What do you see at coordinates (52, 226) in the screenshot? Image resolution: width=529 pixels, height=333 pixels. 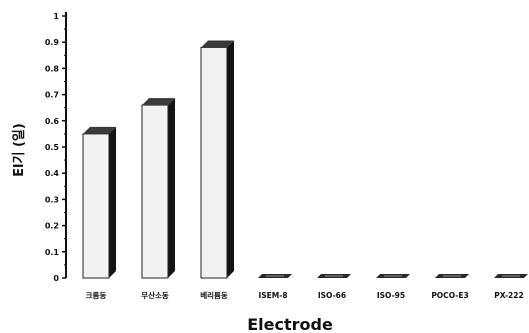 I see `y-tick-label: 0.2` at bounding box center [52, 226].